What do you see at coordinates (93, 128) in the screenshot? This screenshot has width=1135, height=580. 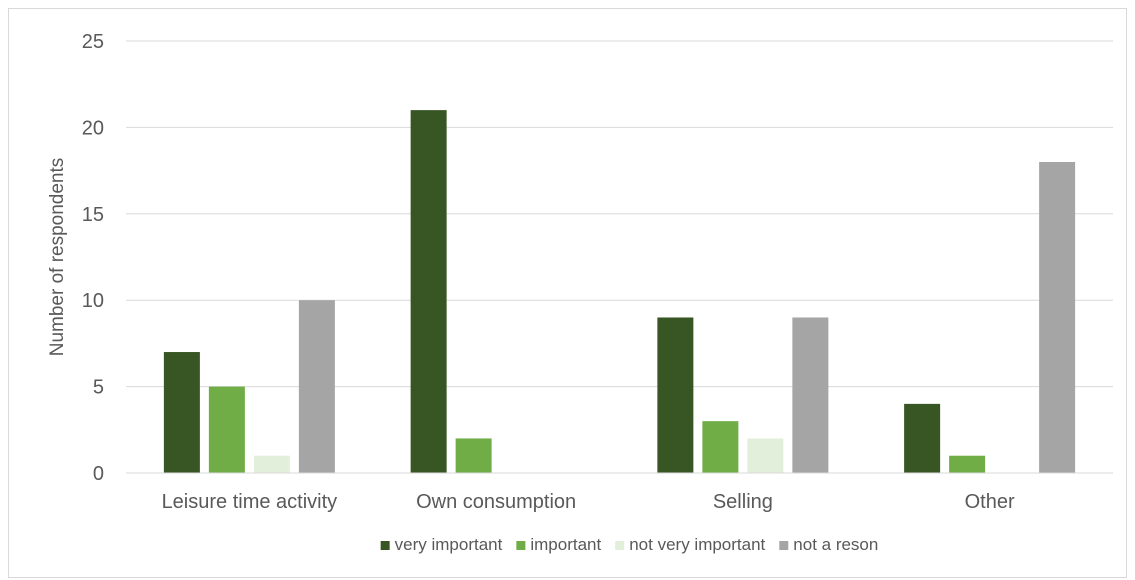 I see `y-tick-label: 20` at bounding box center [93, 128].